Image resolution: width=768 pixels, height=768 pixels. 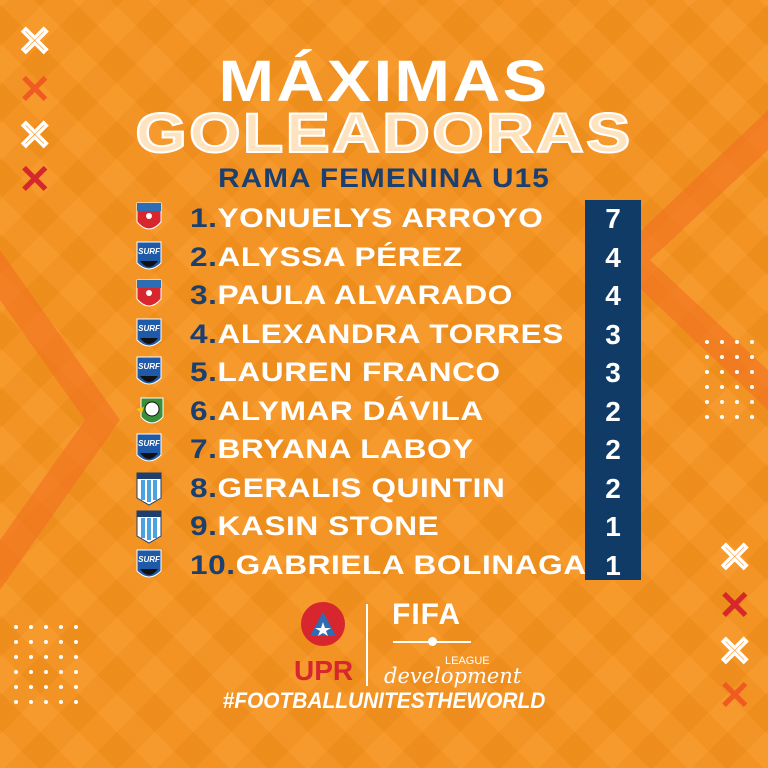 What do you see at coordinates (384, 700) in the screenshot?
I see `hashtag: #FOOTBALLUNITESTHEWORLD` at bounding box center [384, 700].